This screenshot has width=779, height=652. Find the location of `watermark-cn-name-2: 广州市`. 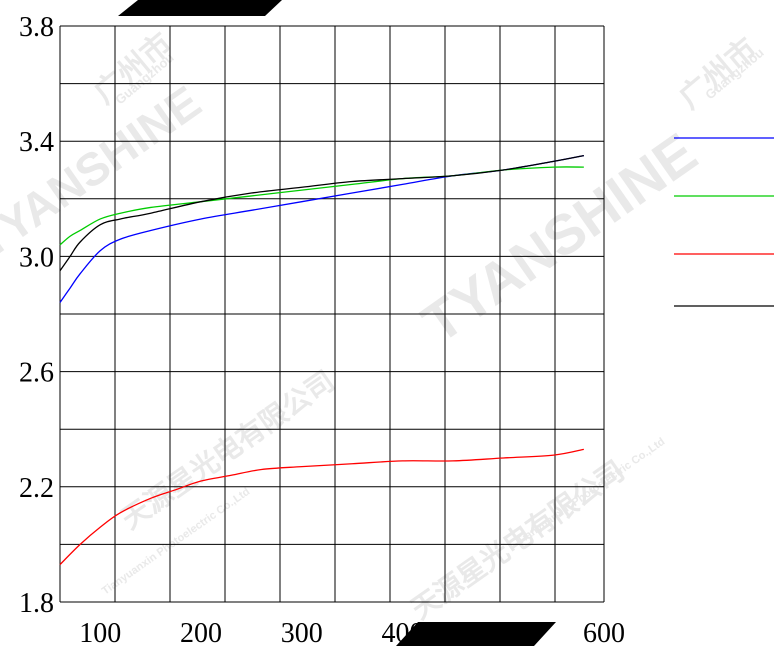

watermark-cn-name-2: 广州市 is located at coordinates (718, 73).